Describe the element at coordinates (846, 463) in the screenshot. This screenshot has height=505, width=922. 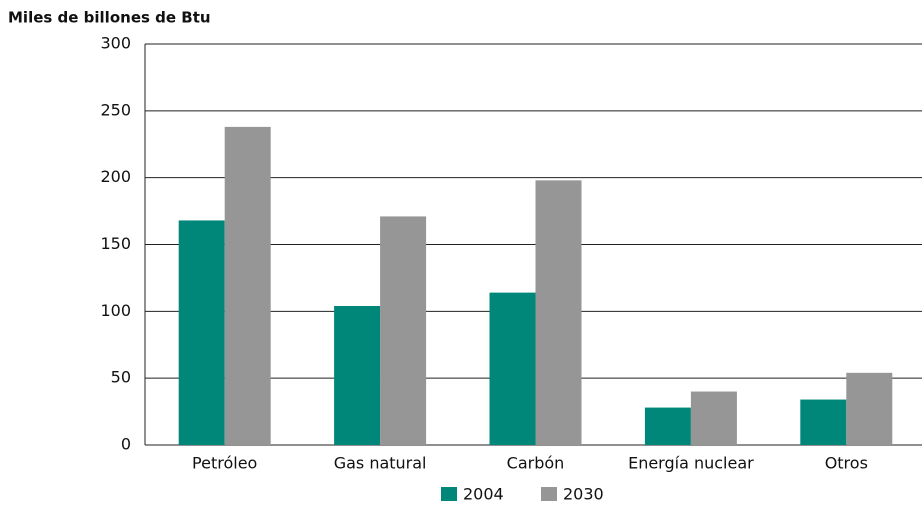
I see `x-tick-label: Otros` at that location.